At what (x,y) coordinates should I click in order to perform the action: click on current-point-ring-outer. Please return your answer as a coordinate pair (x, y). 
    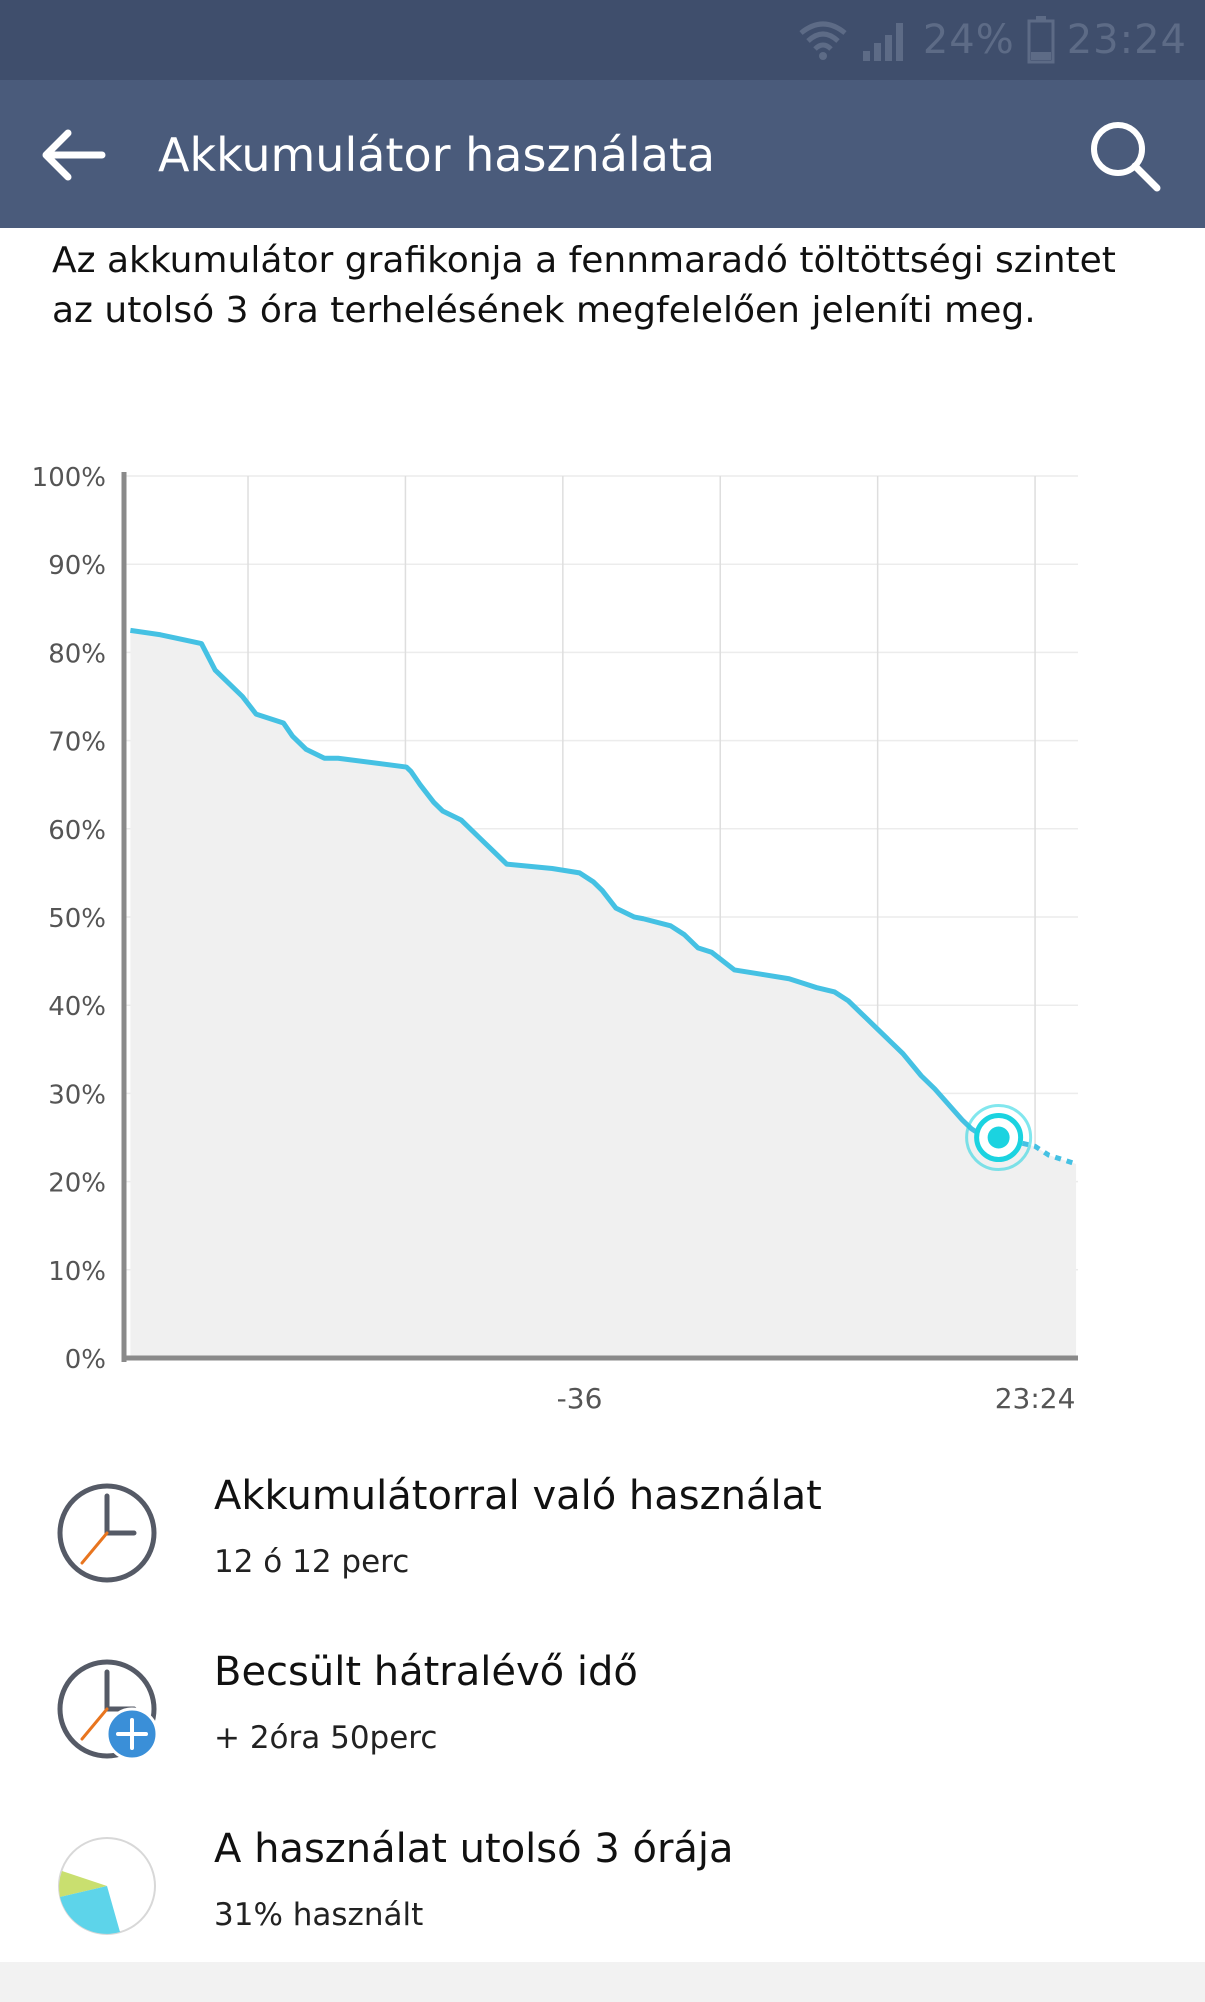
    Looking at the image, I should click on (999, 1137).